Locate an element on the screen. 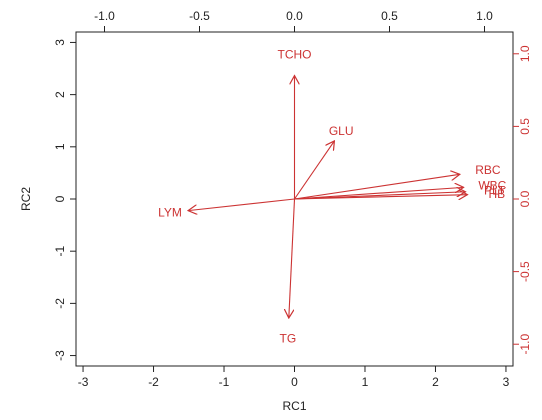  vector-arrow-rbc is located at coordinates (377, 187).